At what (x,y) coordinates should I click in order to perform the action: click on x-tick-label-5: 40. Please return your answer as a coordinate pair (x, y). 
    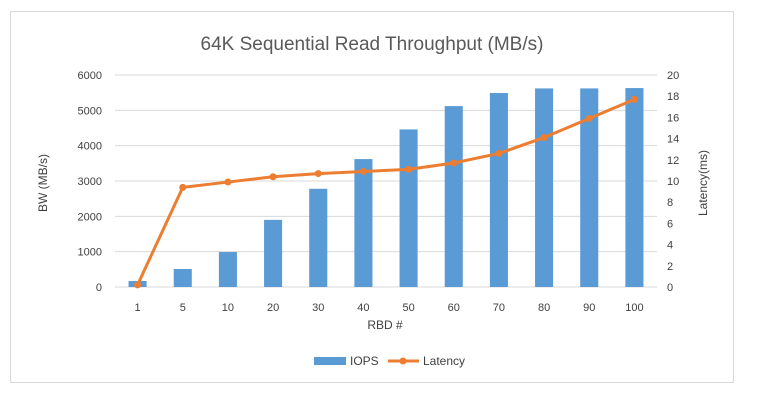
    Looking at the image, I should click on (363, 308).